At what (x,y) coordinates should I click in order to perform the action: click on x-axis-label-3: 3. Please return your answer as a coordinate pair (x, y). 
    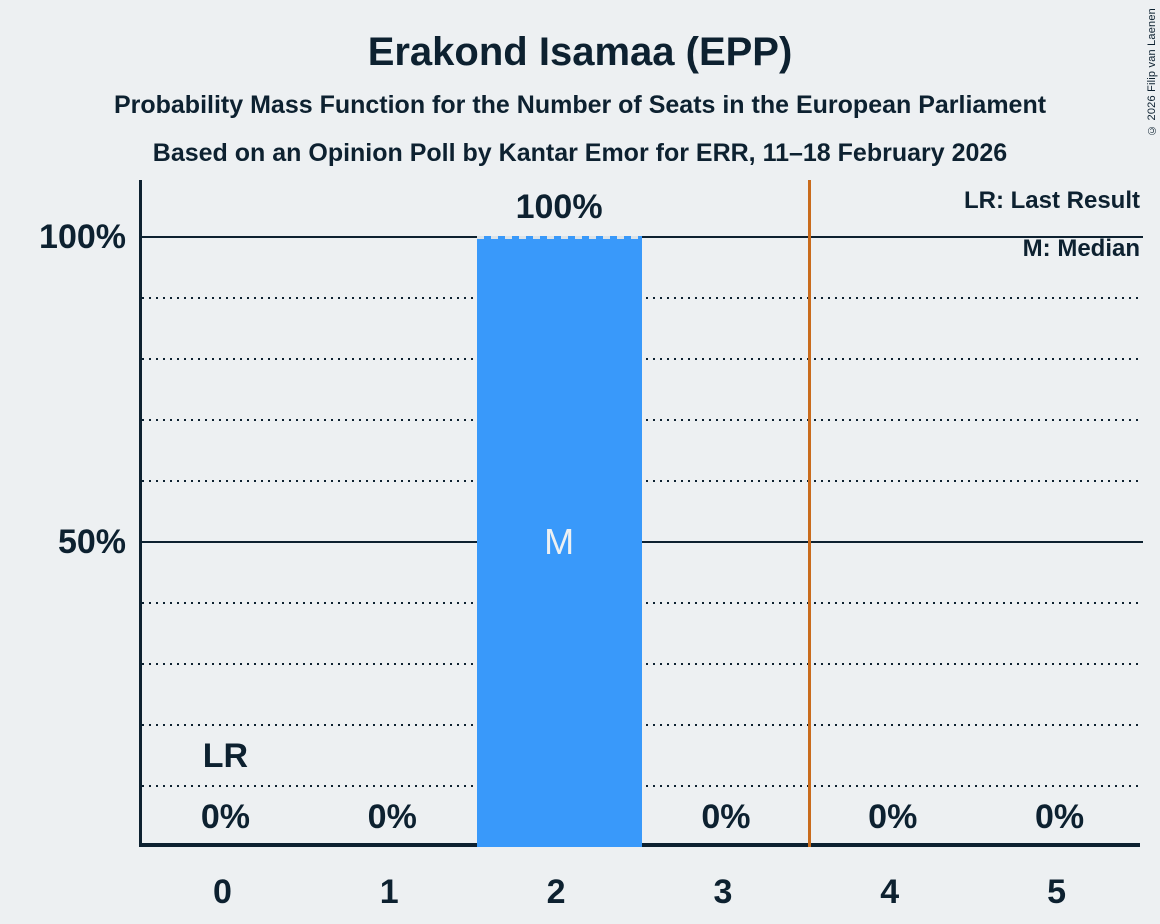
    Looking at the image, I should click on (723, 892).